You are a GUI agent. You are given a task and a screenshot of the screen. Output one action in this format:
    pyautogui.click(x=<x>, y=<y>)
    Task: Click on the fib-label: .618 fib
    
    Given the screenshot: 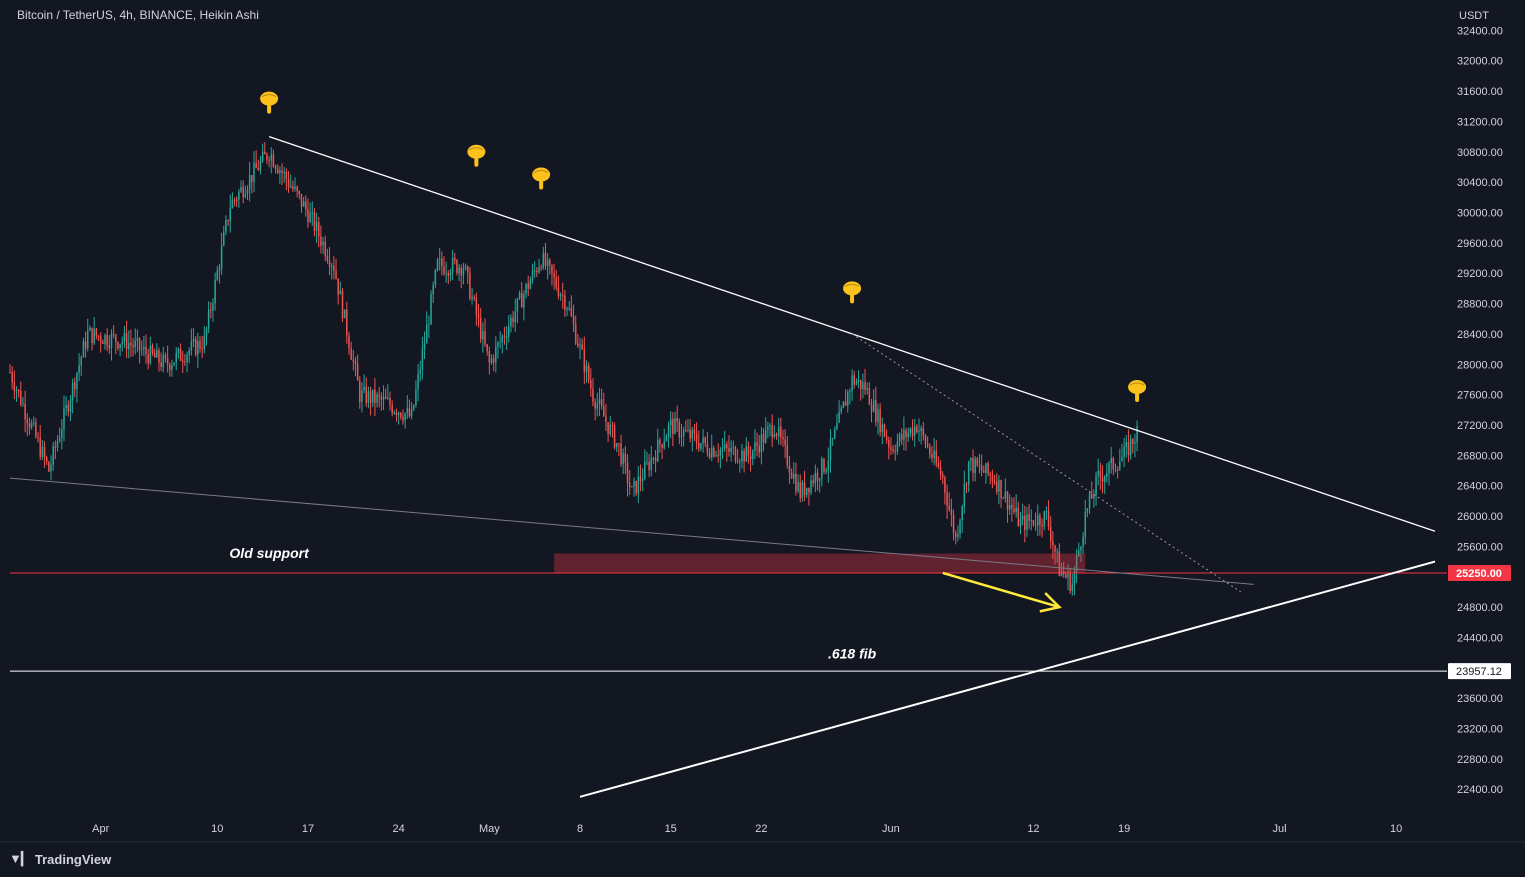 What is the action you would take?
    pyautogui.click(x=852, y=654)
    